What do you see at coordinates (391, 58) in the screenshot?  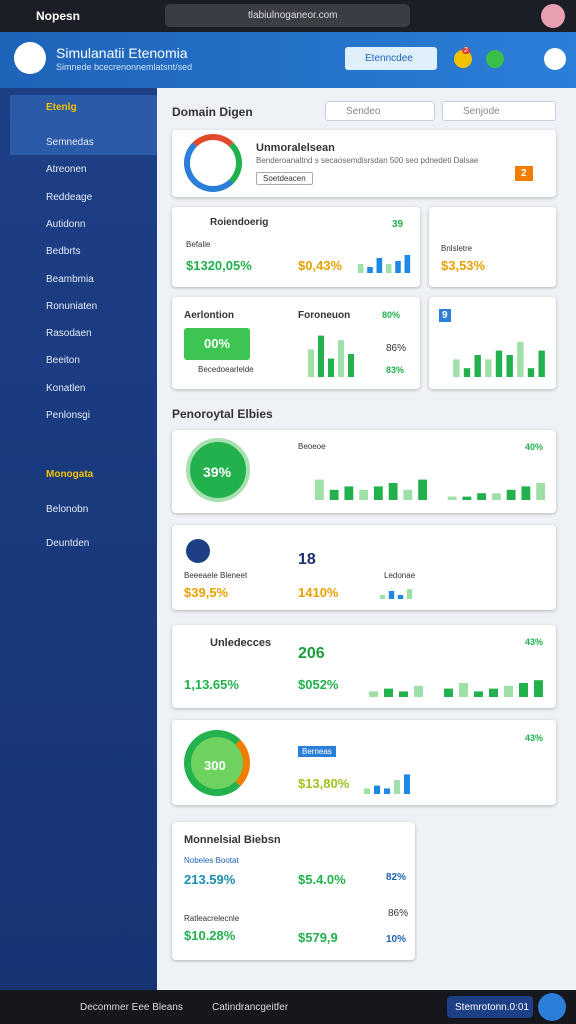 I see `header-button: Etenncdee` at bounding box center [391, 58].